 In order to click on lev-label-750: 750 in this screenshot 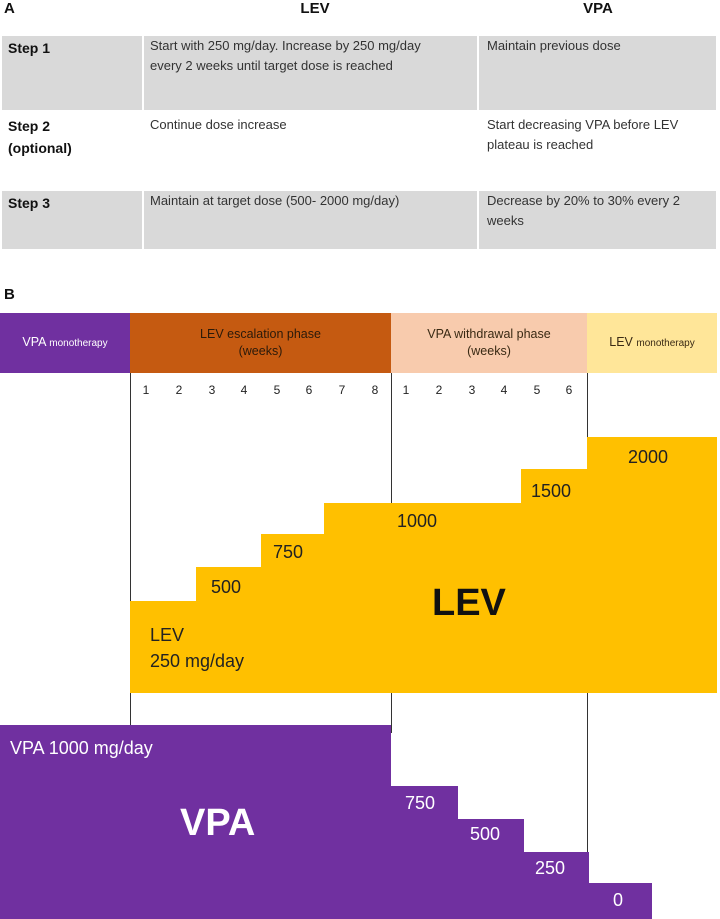, I will do `click(288, 552)`.